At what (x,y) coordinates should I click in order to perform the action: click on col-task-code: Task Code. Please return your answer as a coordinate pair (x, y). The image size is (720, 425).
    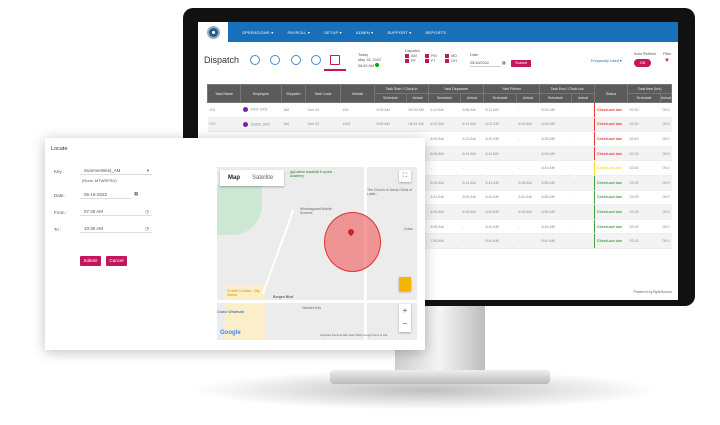
    Looking at the image, I should click on (323, 93).